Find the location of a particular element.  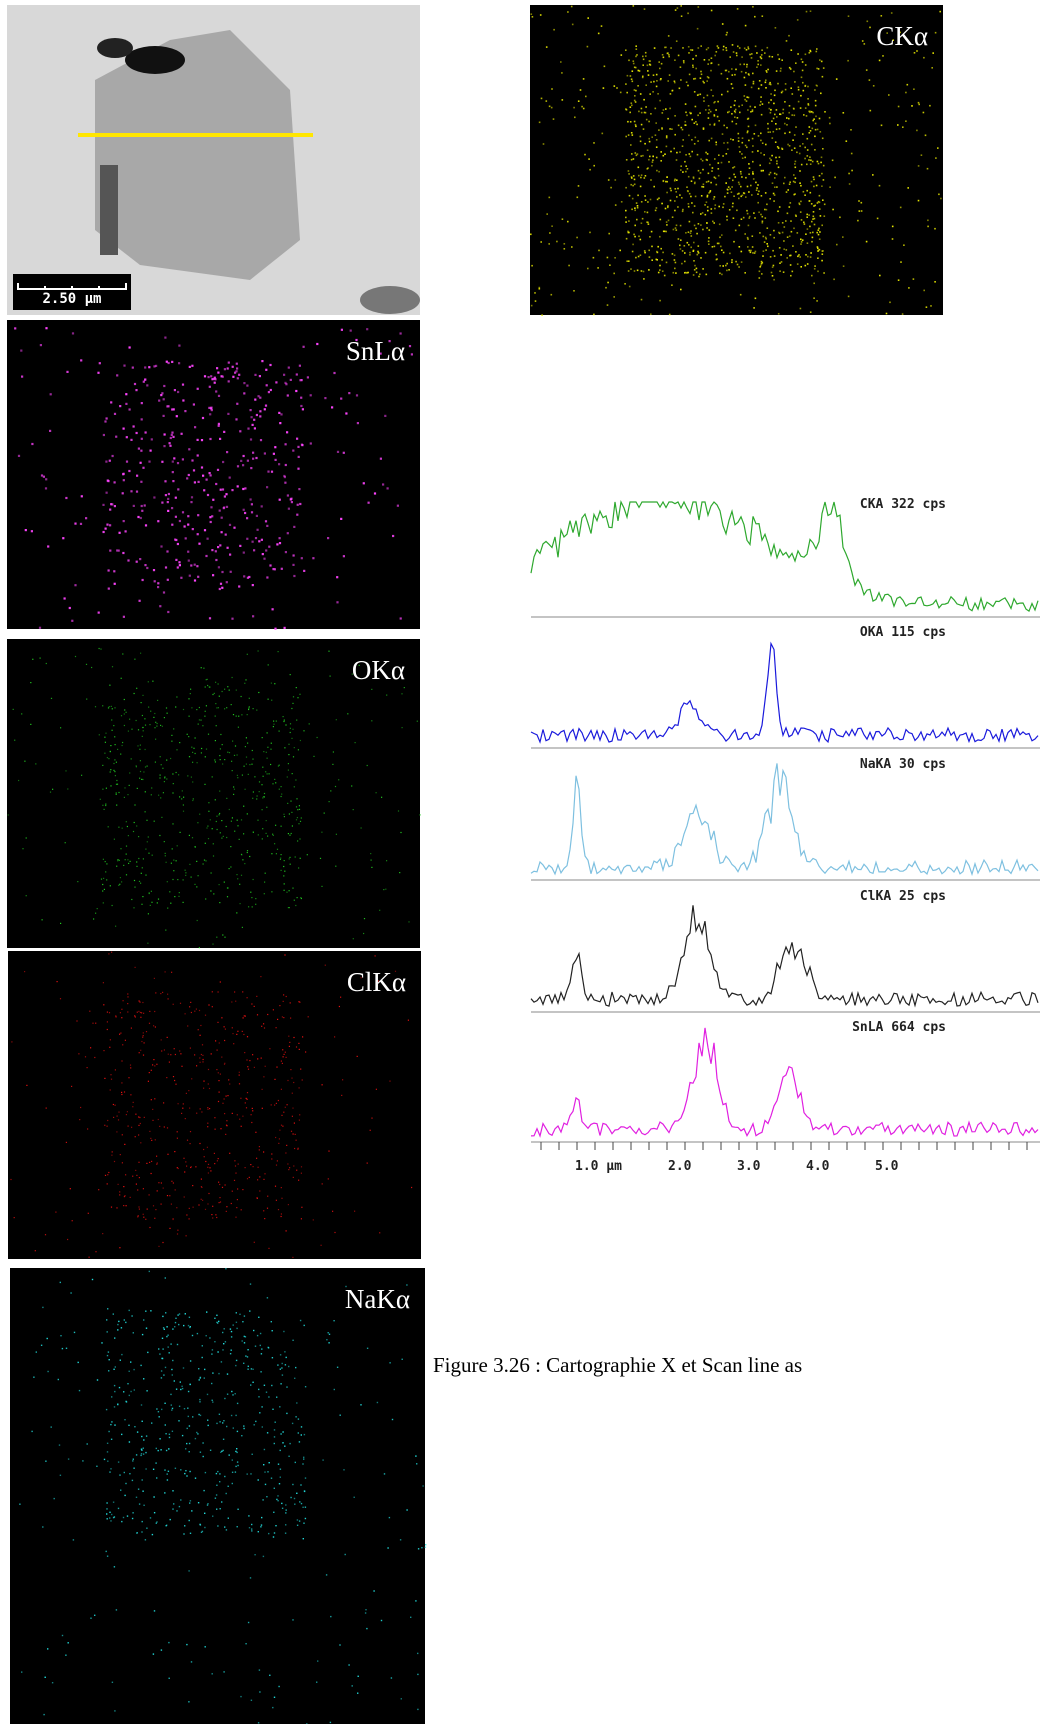

trace-label: ClKA 25 cps is located at coordinates (903, 896).